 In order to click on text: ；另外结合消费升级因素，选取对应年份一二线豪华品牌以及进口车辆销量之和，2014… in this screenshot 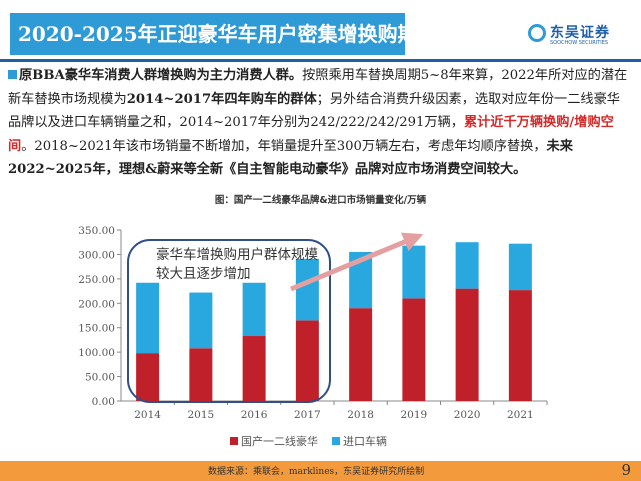, I will do `click(314, 111)`.